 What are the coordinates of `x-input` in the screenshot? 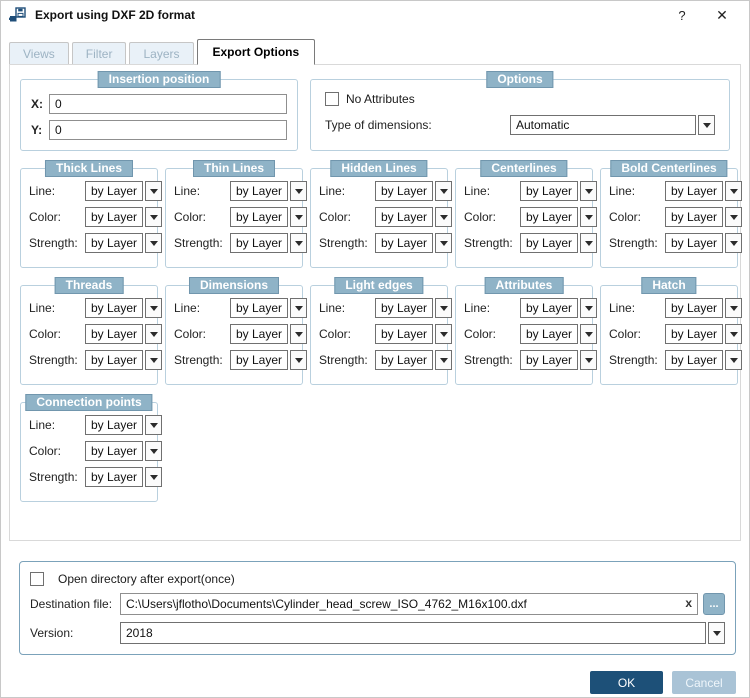 It's located at (168, 104).